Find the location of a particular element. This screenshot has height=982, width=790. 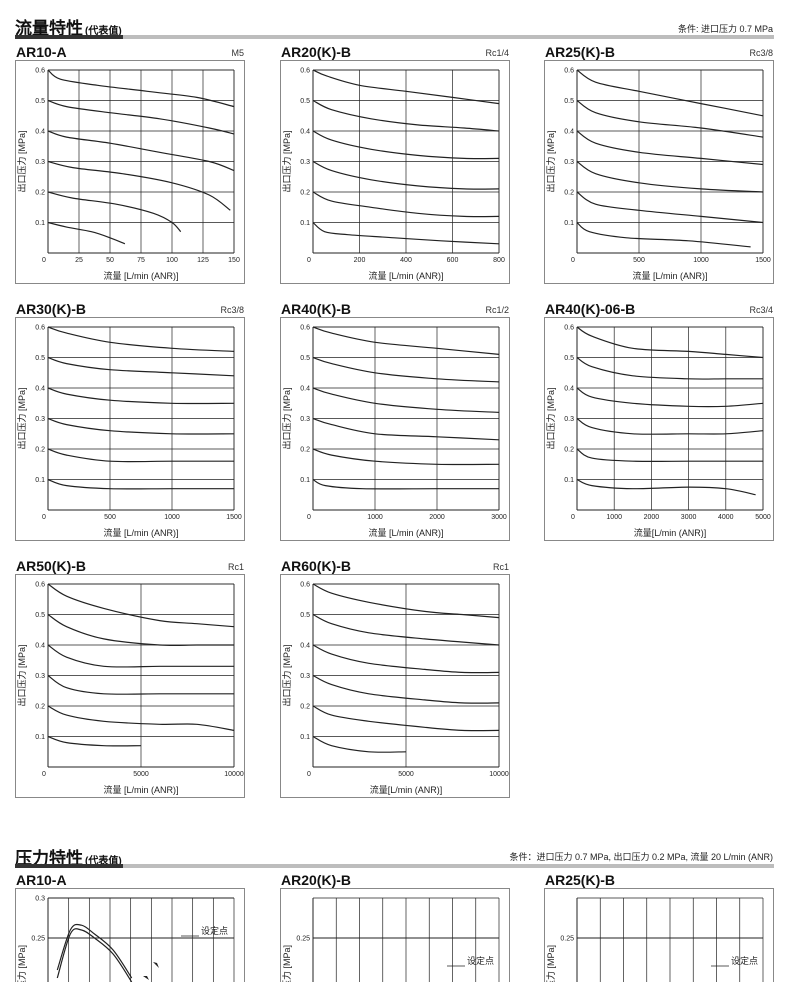

x-tick-label: 1500 is located at coordinates (234, 517).